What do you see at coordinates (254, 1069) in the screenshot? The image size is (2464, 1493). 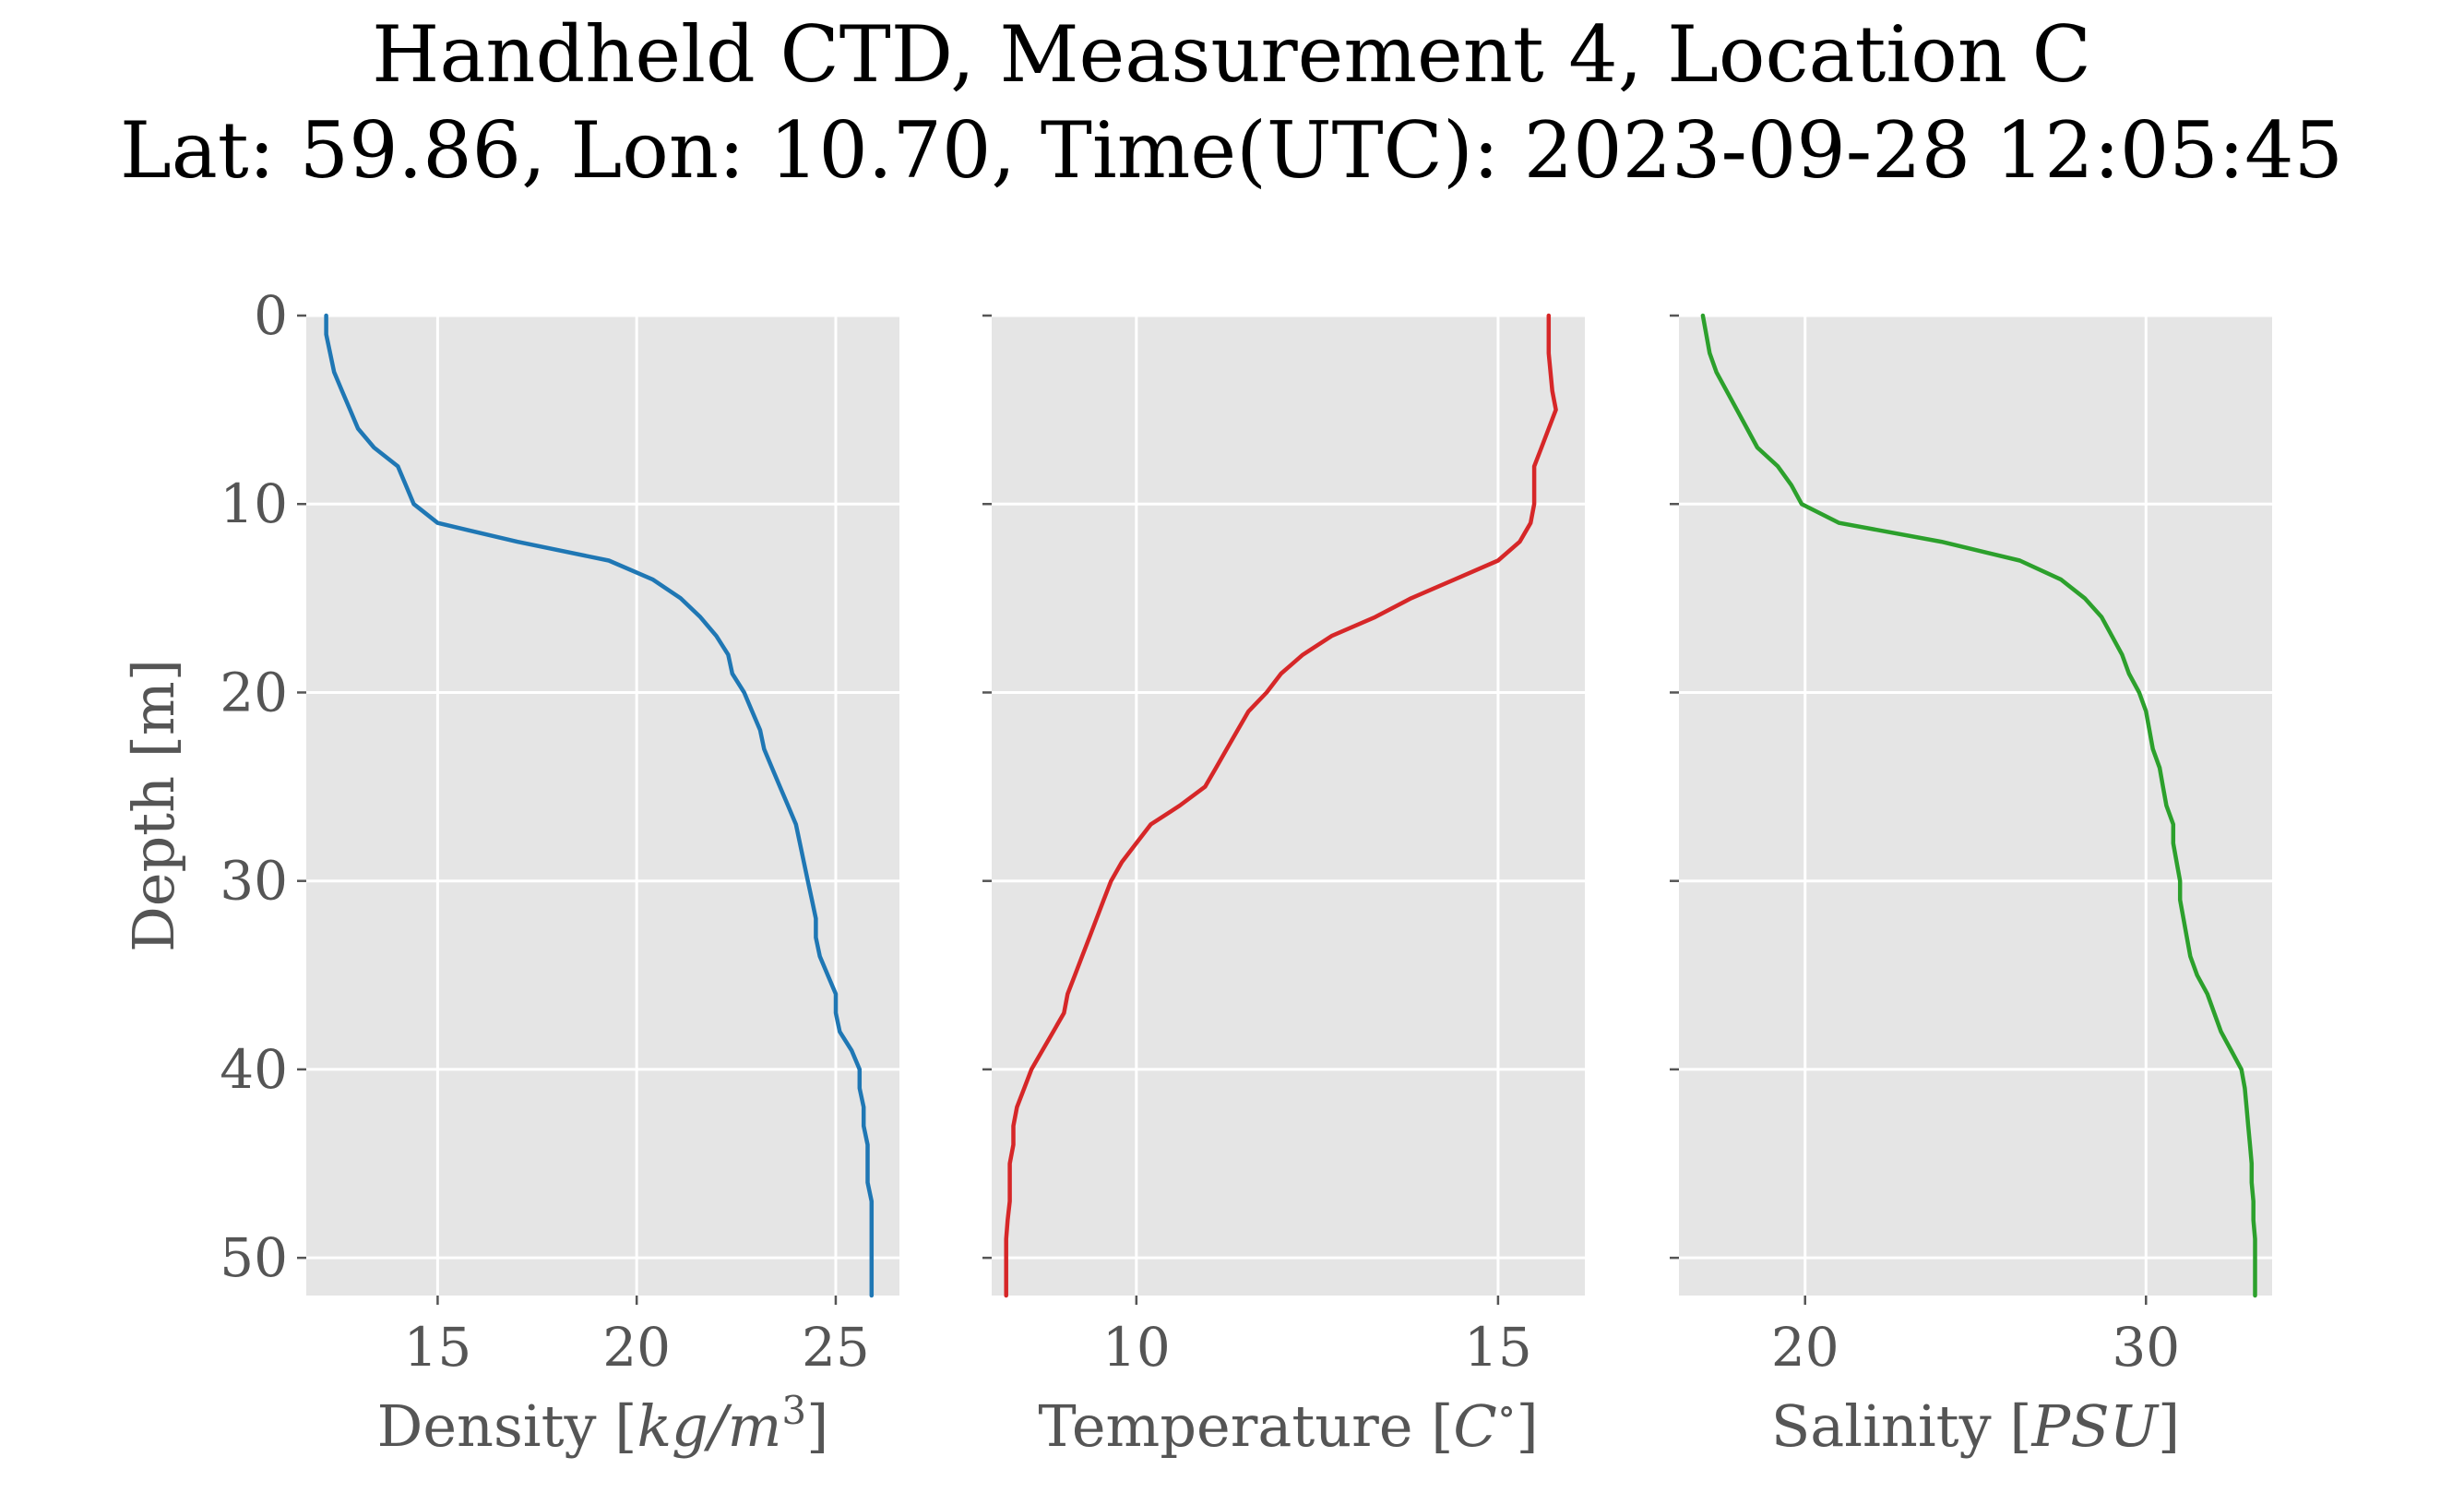 I see `y-tick-label: 40` at bounding box center [254, 1069].